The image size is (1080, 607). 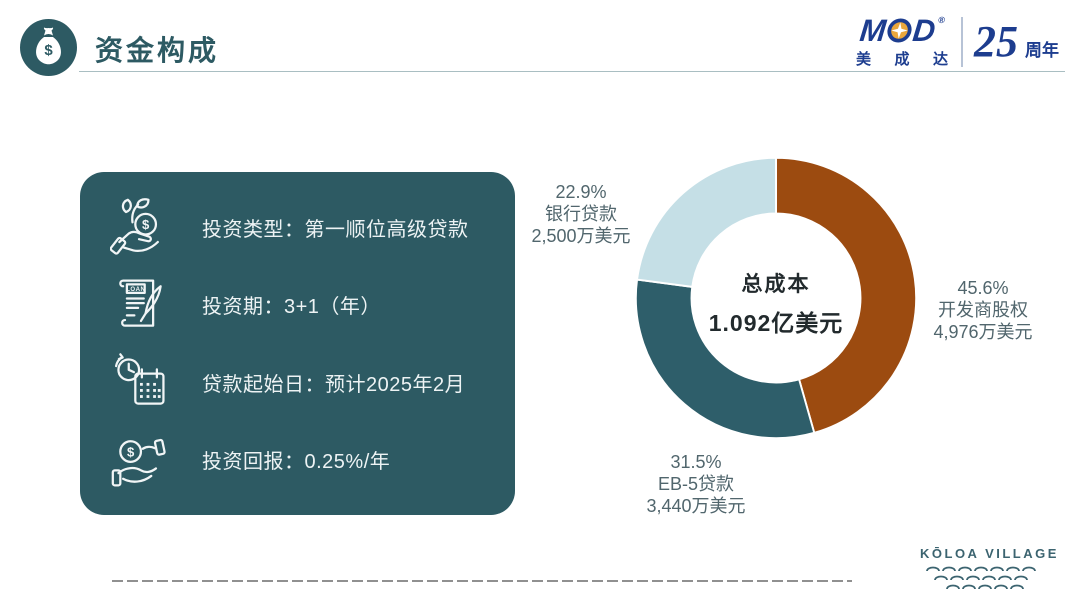 I want to click on anniversary-block: 25 周年, so click(x=1016, y=42).